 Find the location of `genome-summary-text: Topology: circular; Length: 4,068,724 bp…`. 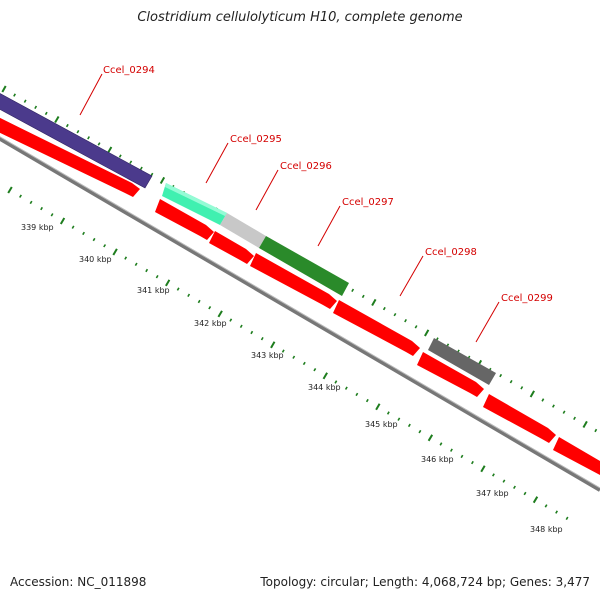

genome-summary-text: Topology: circular; Length: 4,068,724 bp… is located at coordinates (425, 582).